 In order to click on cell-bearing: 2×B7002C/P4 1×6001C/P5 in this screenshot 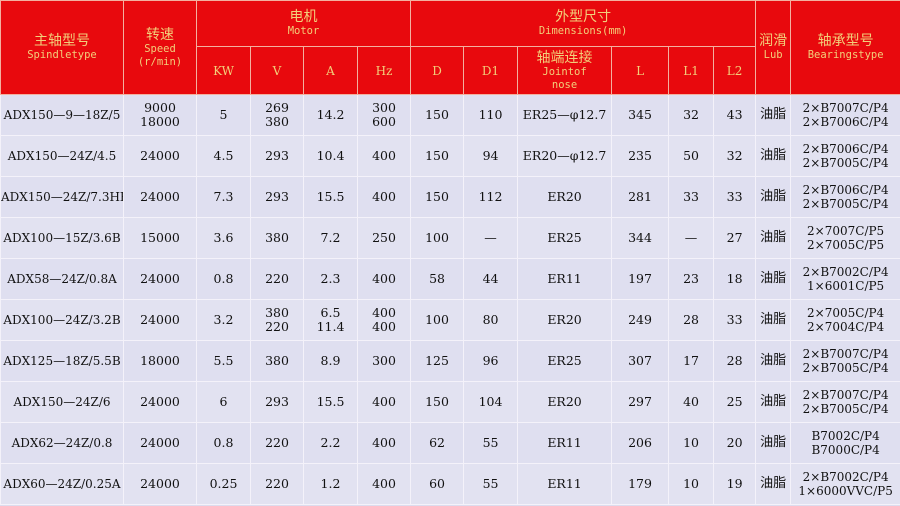, I will do `click(845, 279)`.